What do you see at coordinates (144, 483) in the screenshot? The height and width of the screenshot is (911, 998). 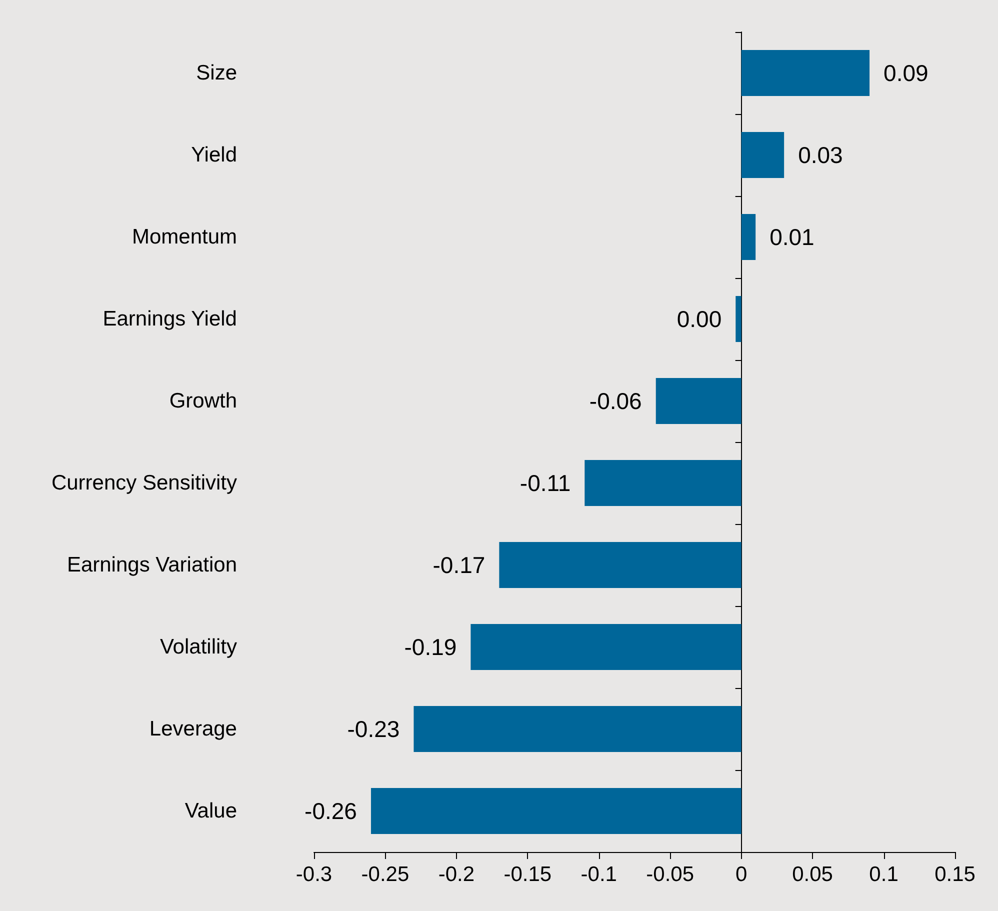 I see `y-tick-label: Currency Sensitivity` at bounding box center [144, 483].